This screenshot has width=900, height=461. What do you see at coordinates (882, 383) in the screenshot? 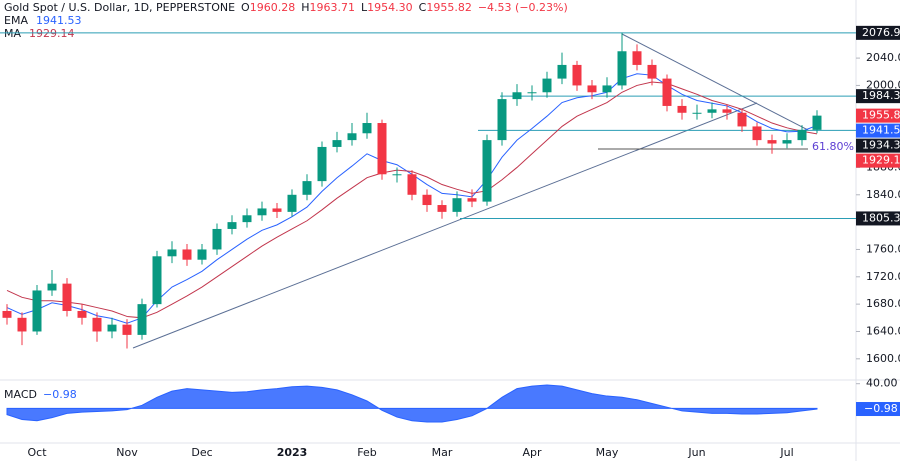
I see `macd-tick-label: 40.00` at bounding box center [882, 383].